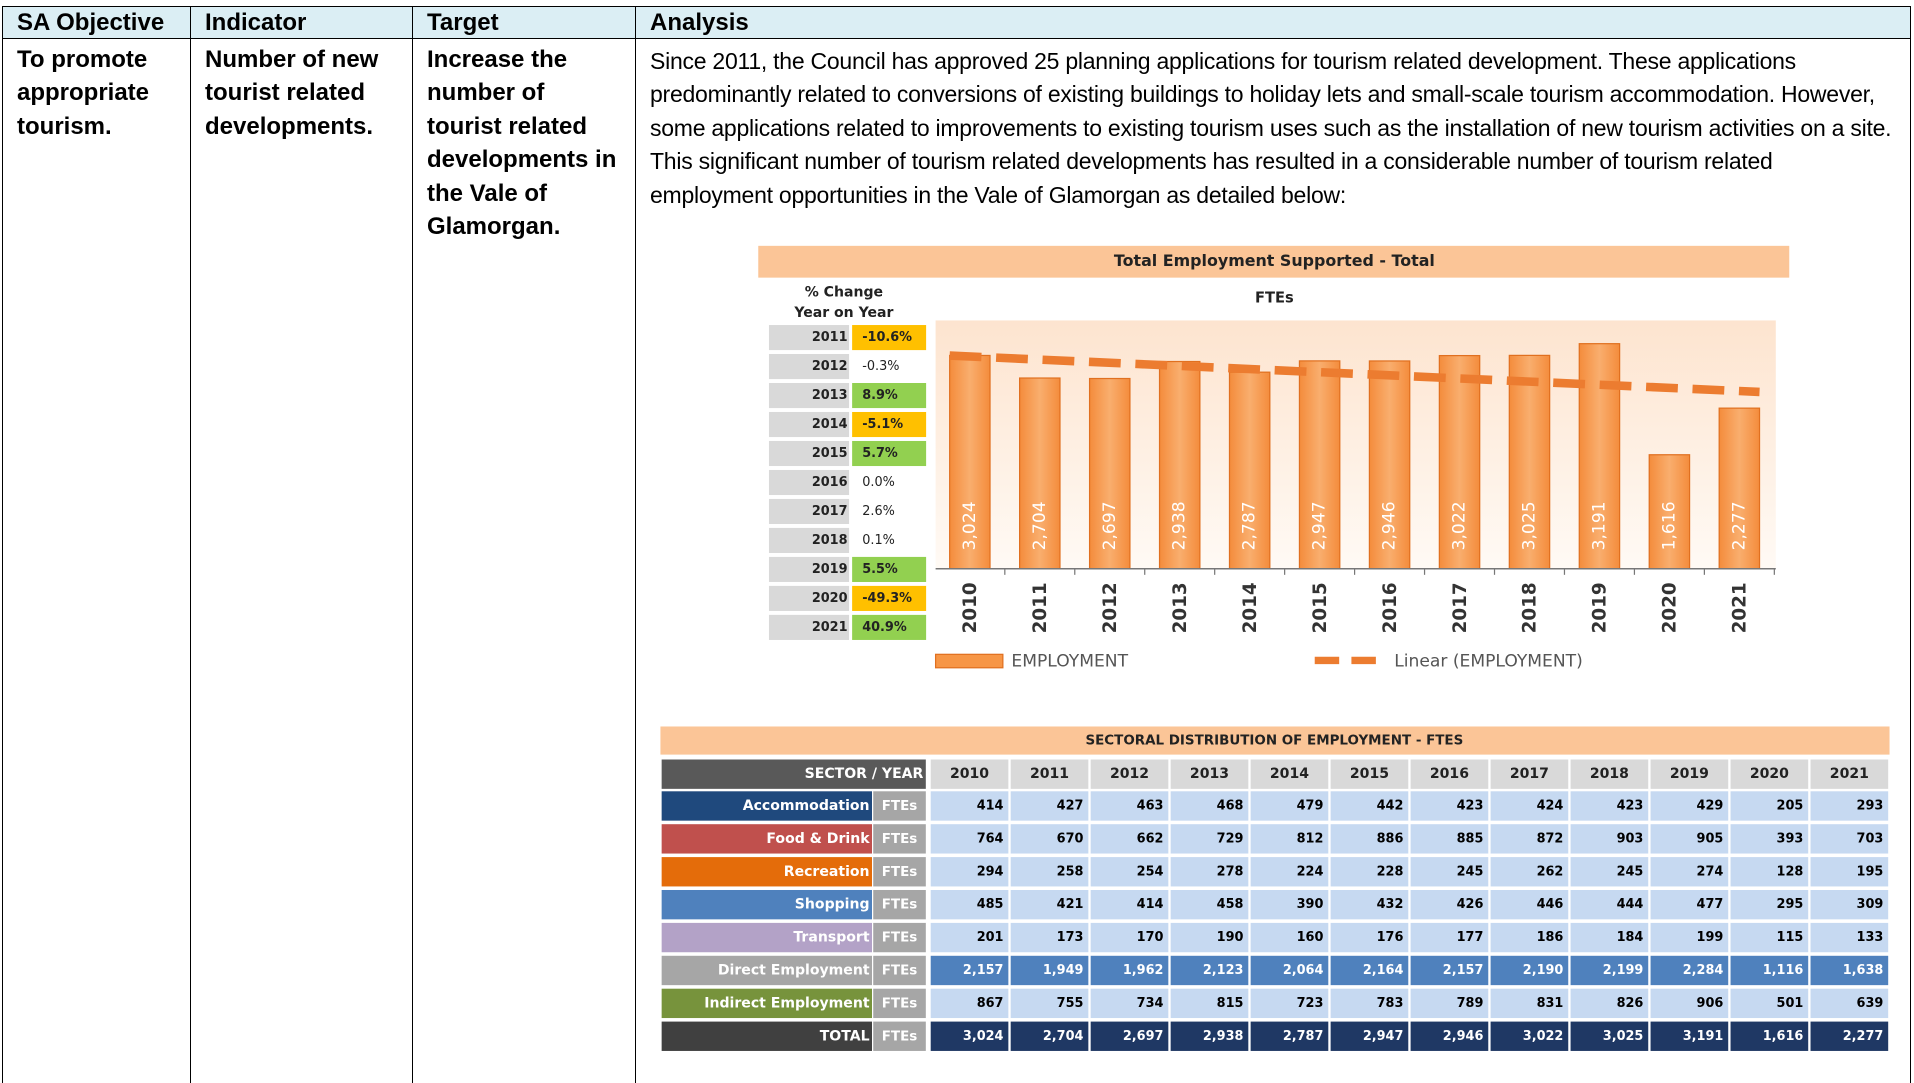 The image size is (1914, 1083). What do you see at coordinates (1150, 1003) in the screenshot?
I see `value-text: 734` at bounding box center [1150, 1003].